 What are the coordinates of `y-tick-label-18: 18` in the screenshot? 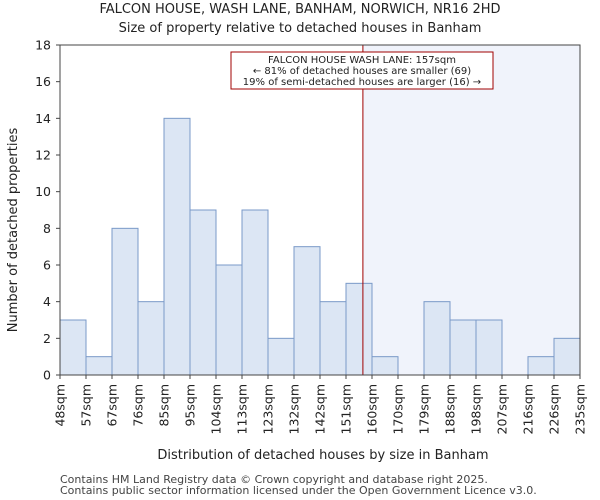 It's located at (43, 45).